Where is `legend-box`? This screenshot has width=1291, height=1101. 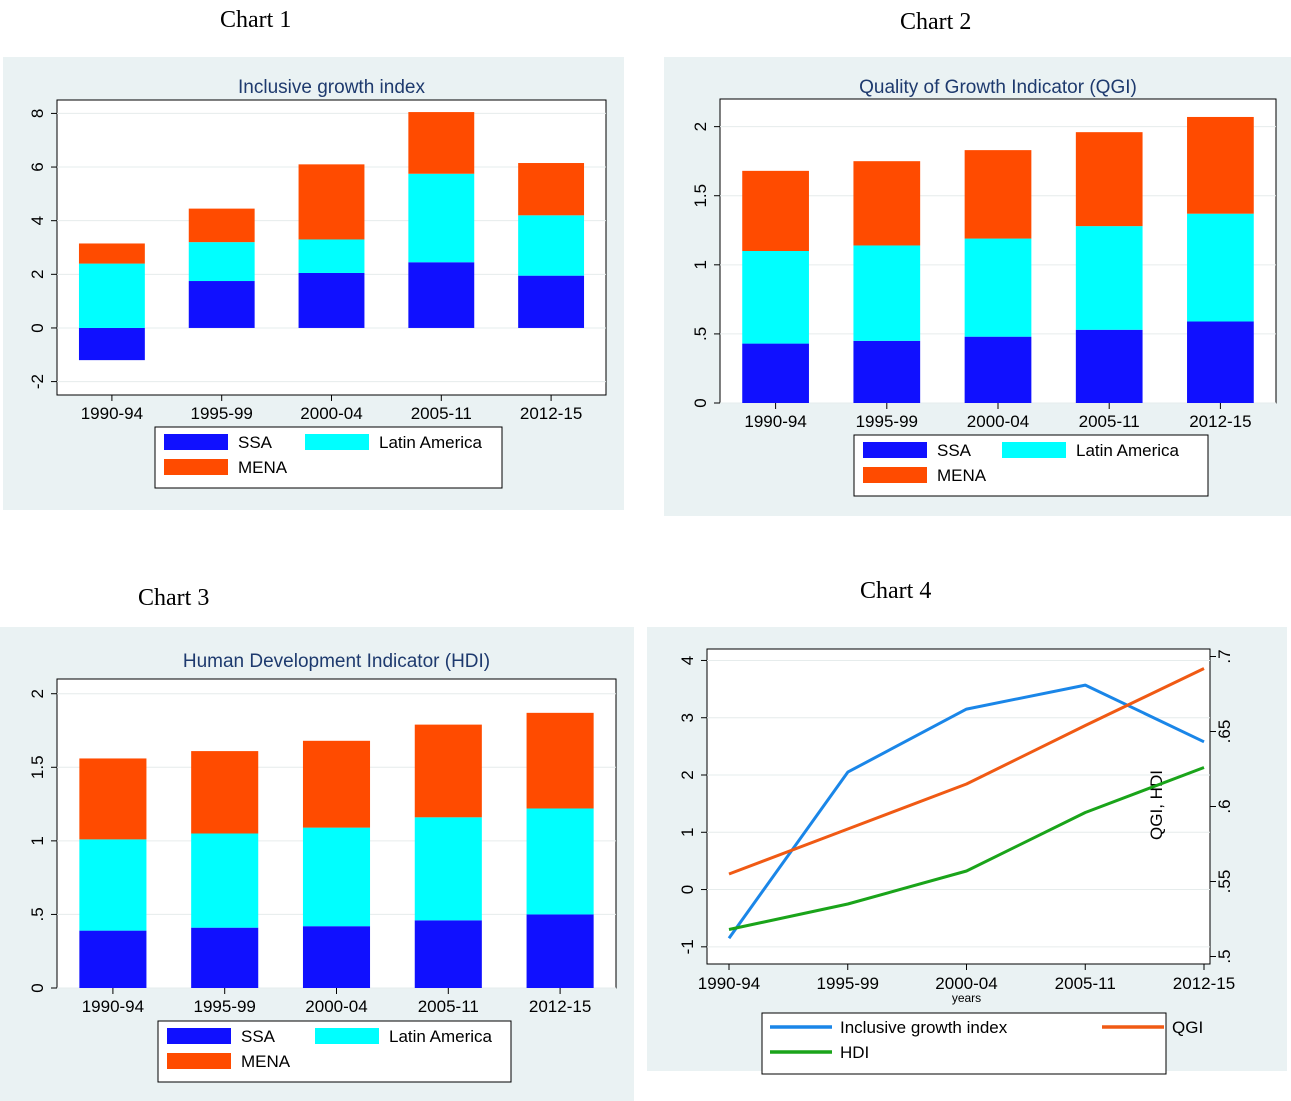 legend-box is located at coordinates (964, 1043).